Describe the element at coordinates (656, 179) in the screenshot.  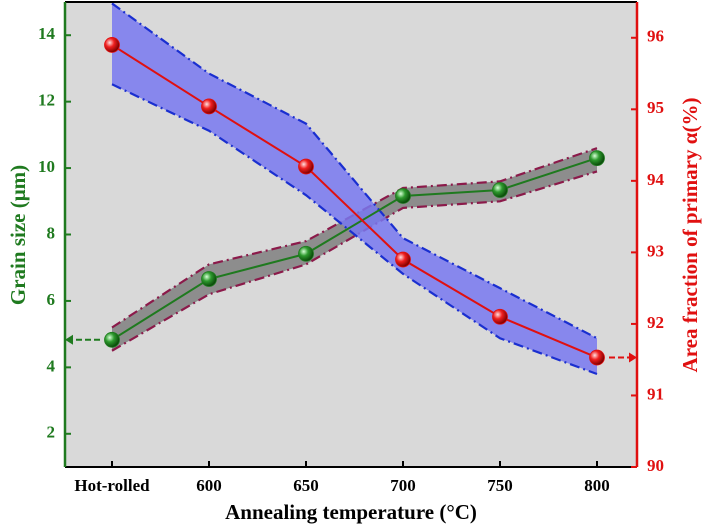
I see `y2-tick-label: 94` at that location.